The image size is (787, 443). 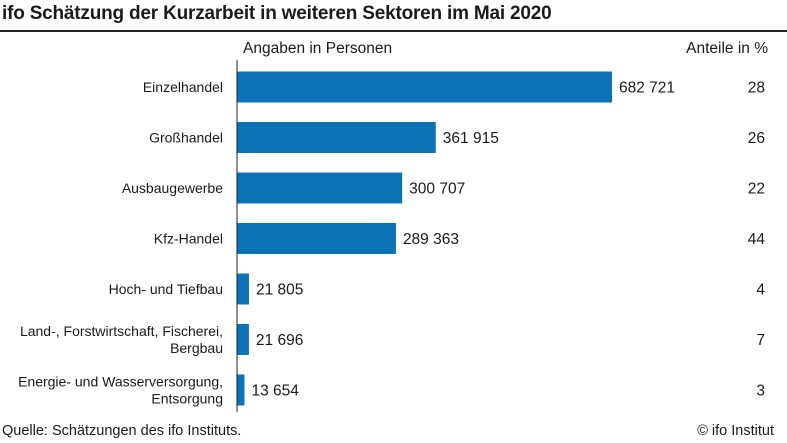 I want to click on value-label: 300 707, so click(x=437, y=189).